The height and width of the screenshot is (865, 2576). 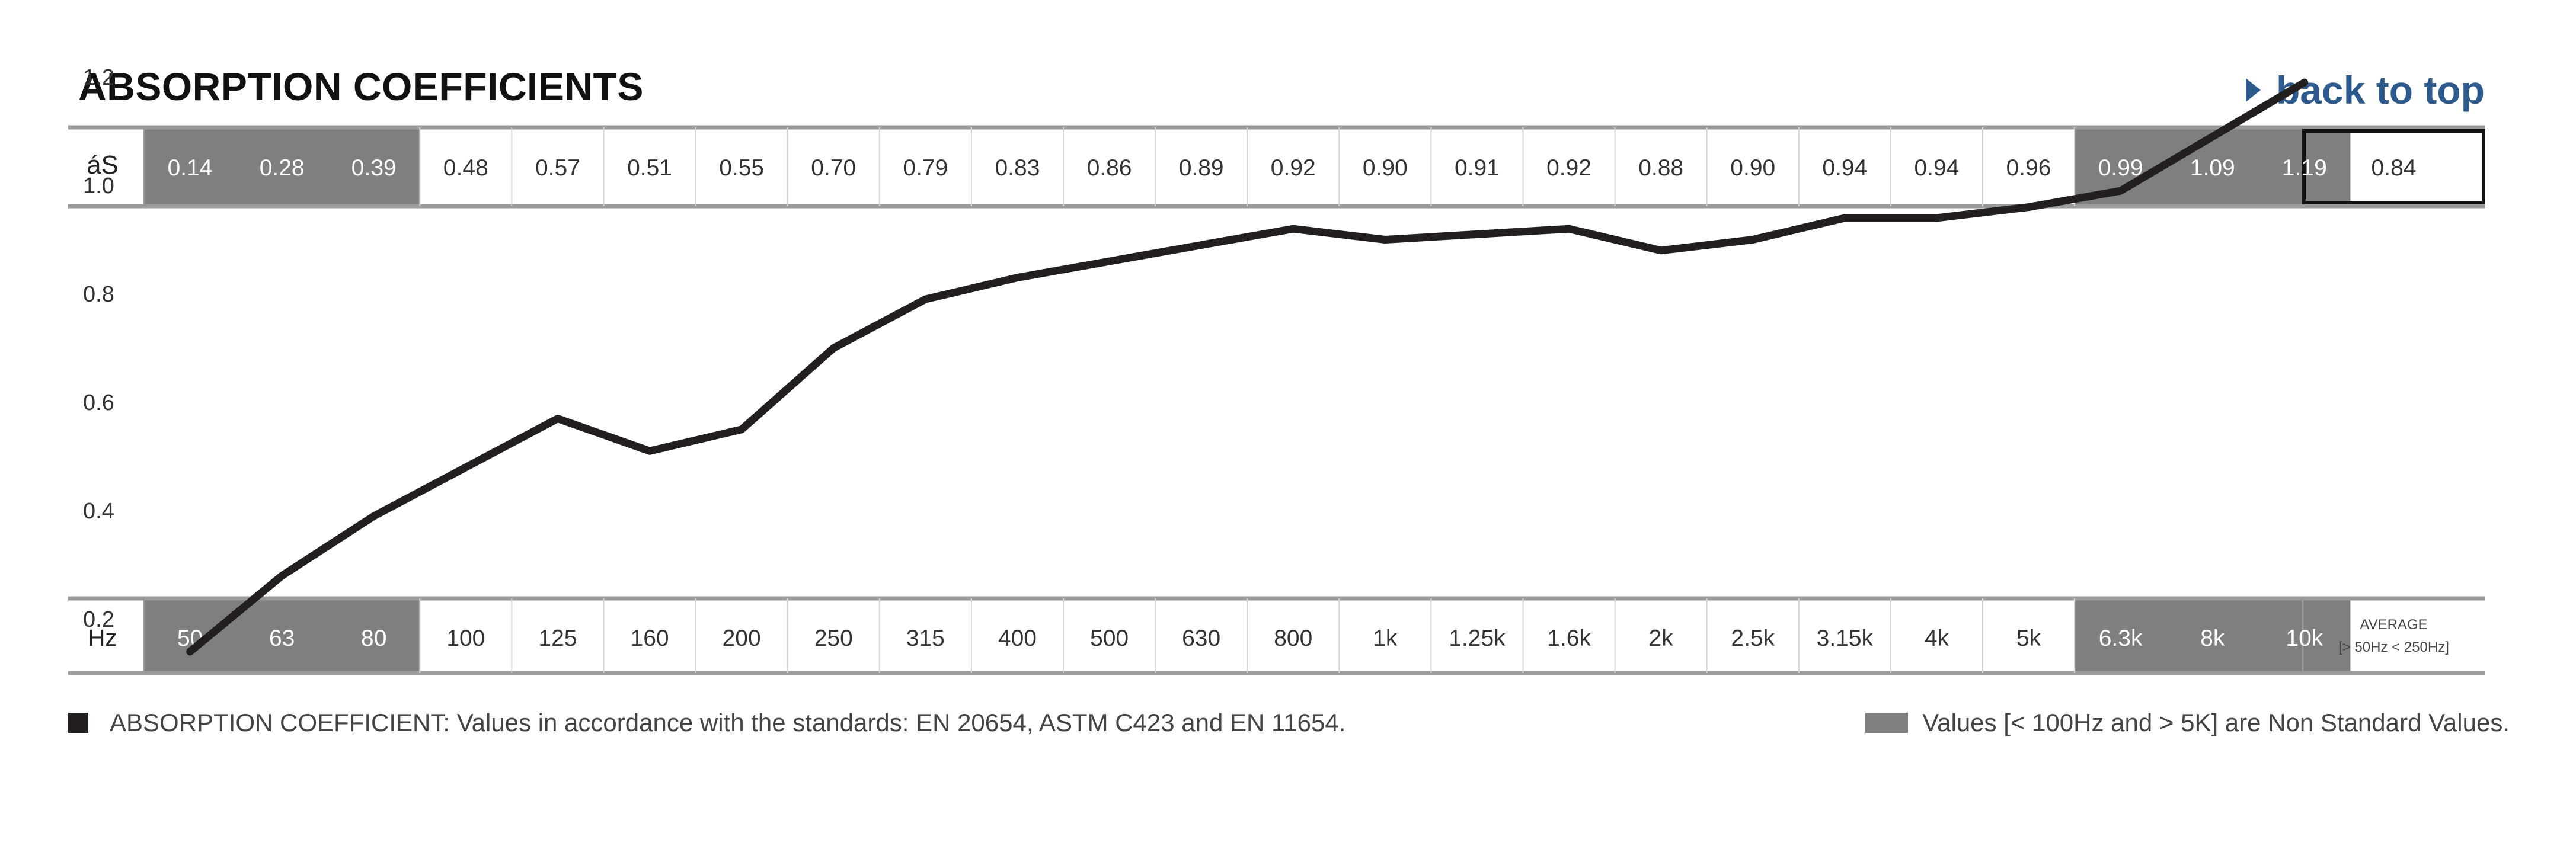 I want to click on coef-value-800: 0.92, so click(x=1293, y=168).